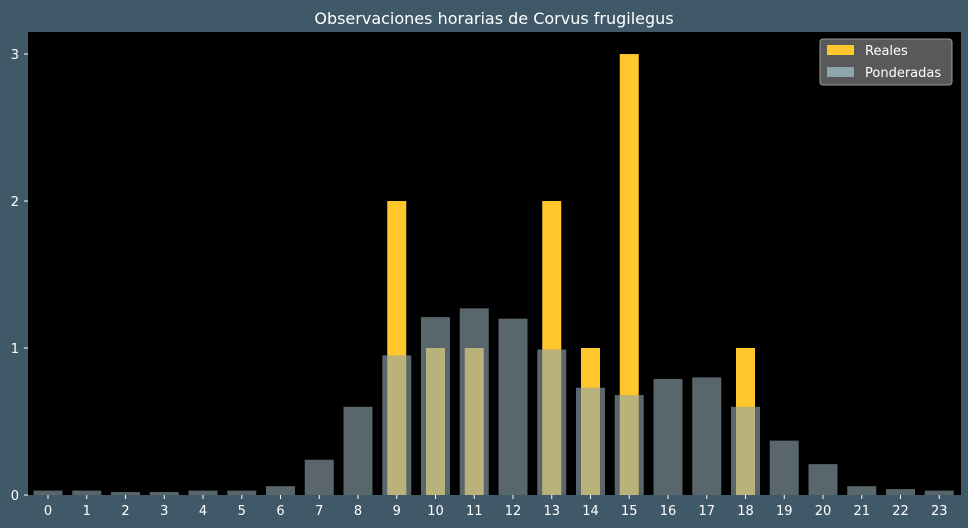 The width and height of the screenshot is (968, 528). What do you see at coordinates (900, 511) in the screenshot?
I see `x-tick-label-22: 22` at bounding box center [900, 511].